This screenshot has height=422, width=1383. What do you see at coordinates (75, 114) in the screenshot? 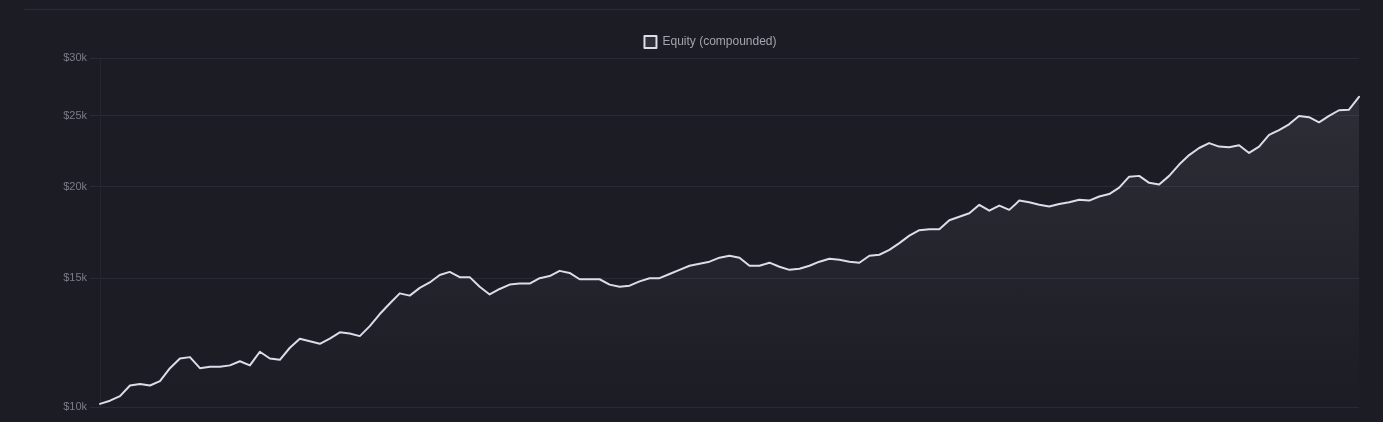
I see `y-tick-label: $25k` at bounding box center [75, 114].